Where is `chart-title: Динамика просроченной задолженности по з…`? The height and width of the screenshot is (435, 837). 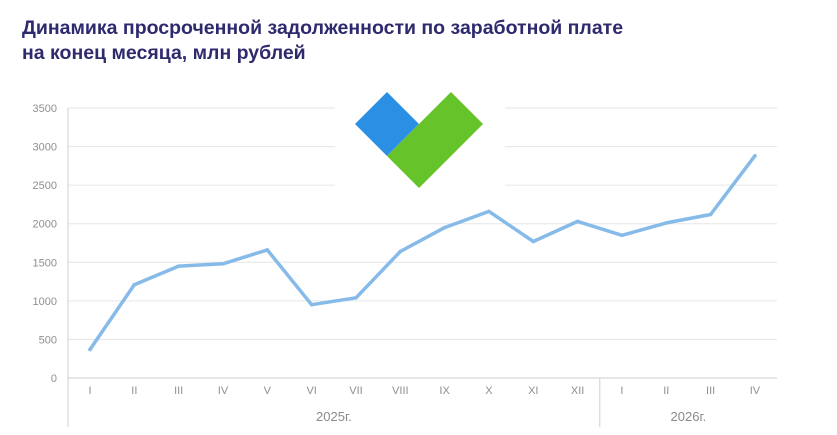
chart-title: Динамика просроченной задолженности по з… is located at coordinates (402, 41).